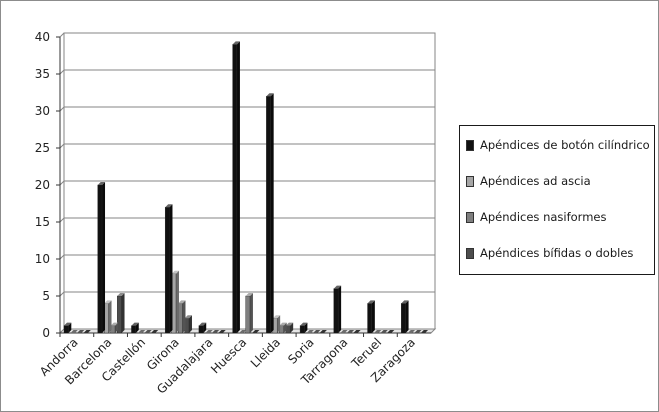 Image resolution: width=659 pixels, height=412 pixels. Describe the element at coordinates (42, 148) in the screenshot. I see `y-tick-label: 25` at that location.